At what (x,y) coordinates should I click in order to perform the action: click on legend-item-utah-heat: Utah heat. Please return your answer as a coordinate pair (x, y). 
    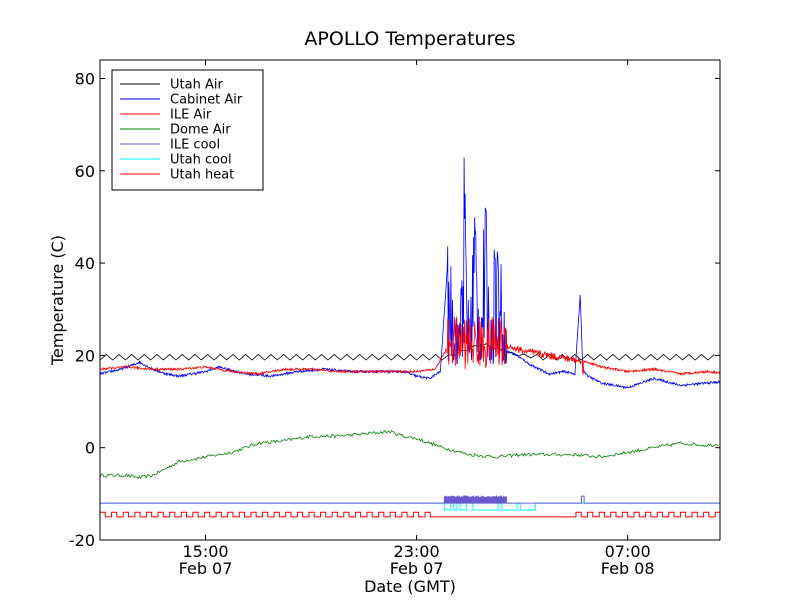
    Looking at the image, I should click on (177, 175).